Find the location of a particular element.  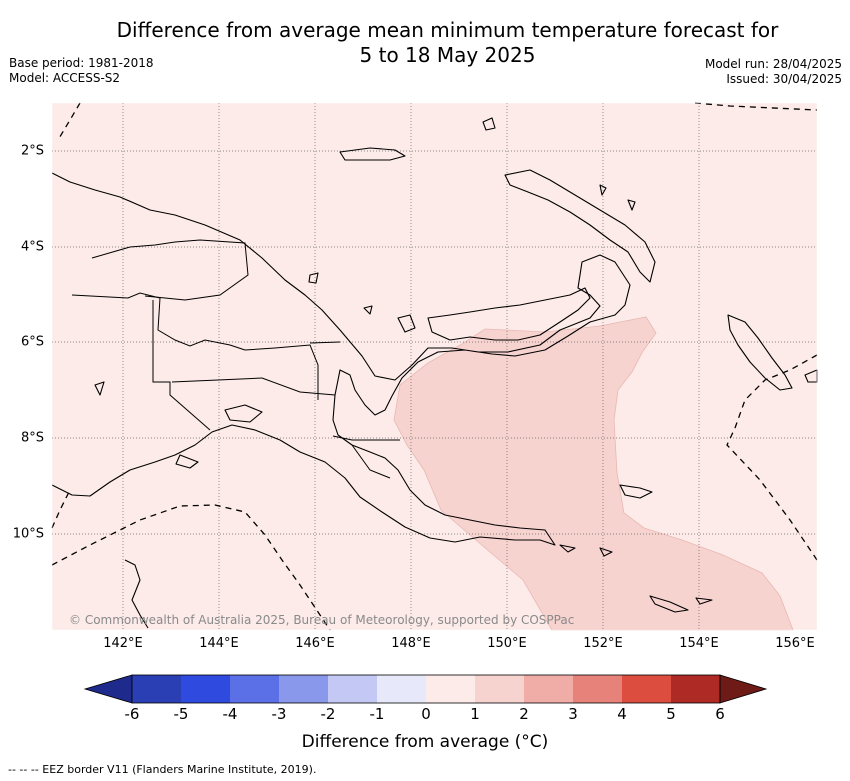

meta-right: Model run: 28/04/2025 Issued: 30/04/2025 is located at coordinates (773, 72).